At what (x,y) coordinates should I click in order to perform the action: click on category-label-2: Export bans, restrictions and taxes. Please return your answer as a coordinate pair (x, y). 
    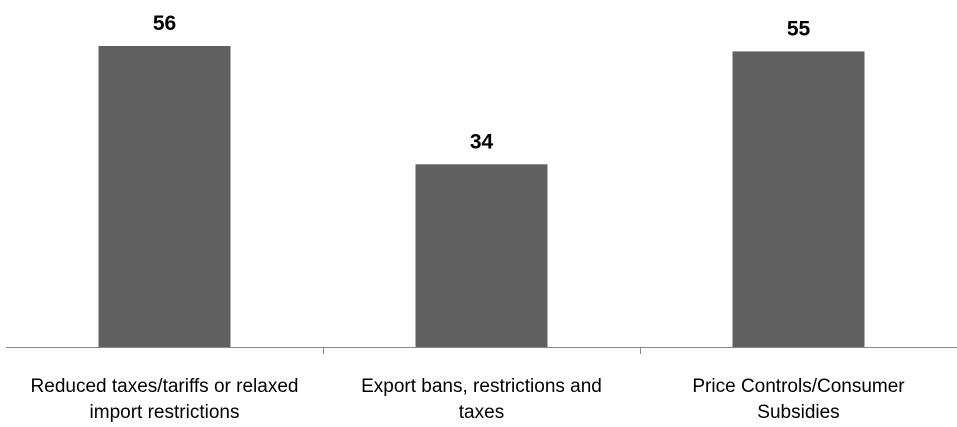
    Looking at the image, I should click on (481, 399).